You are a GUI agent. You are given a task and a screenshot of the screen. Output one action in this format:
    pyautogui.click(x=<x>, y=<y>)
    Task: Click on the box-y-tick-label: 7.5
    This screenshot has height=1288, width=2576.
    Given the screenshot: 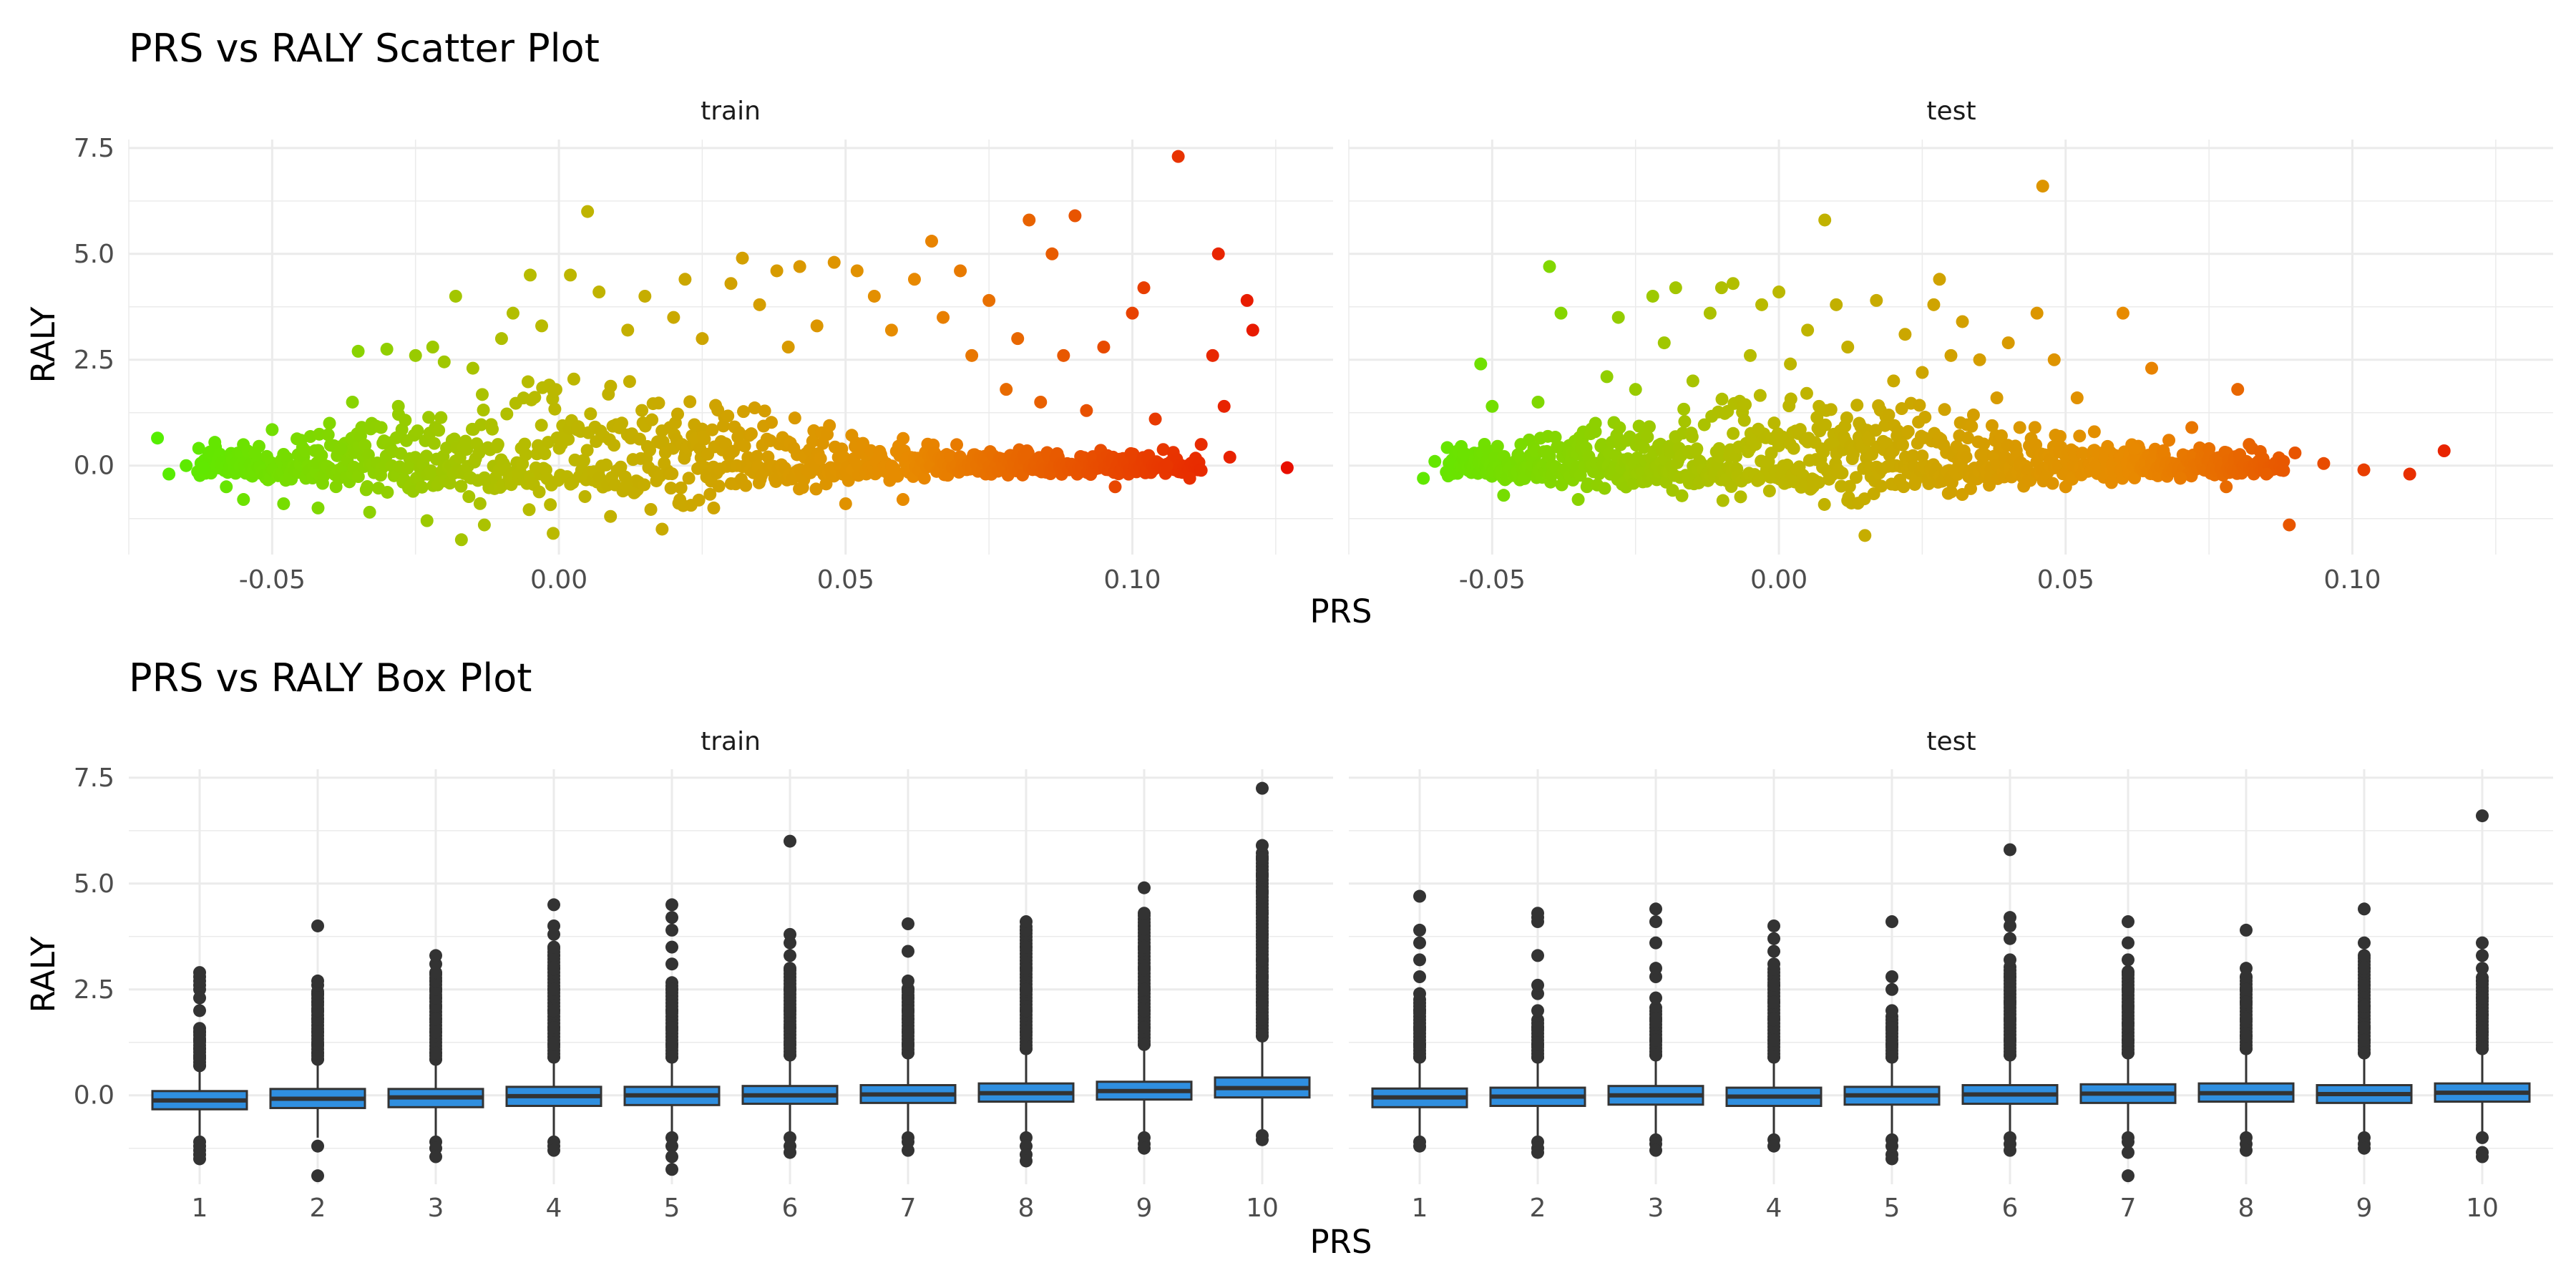 What is the action you would take?
    pyautogui.click(x=94, y=778)
    